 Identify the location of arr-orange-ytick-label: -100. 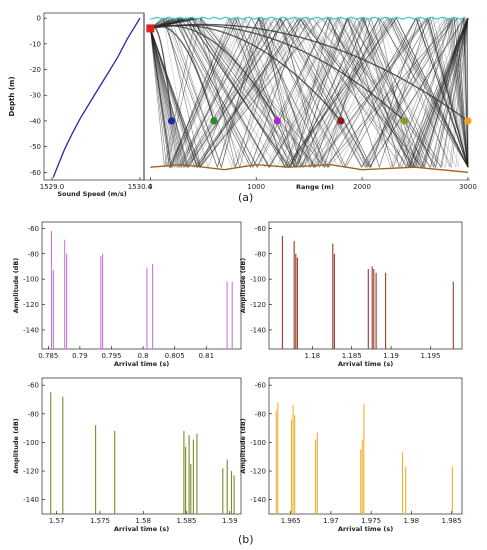
(258, 443).